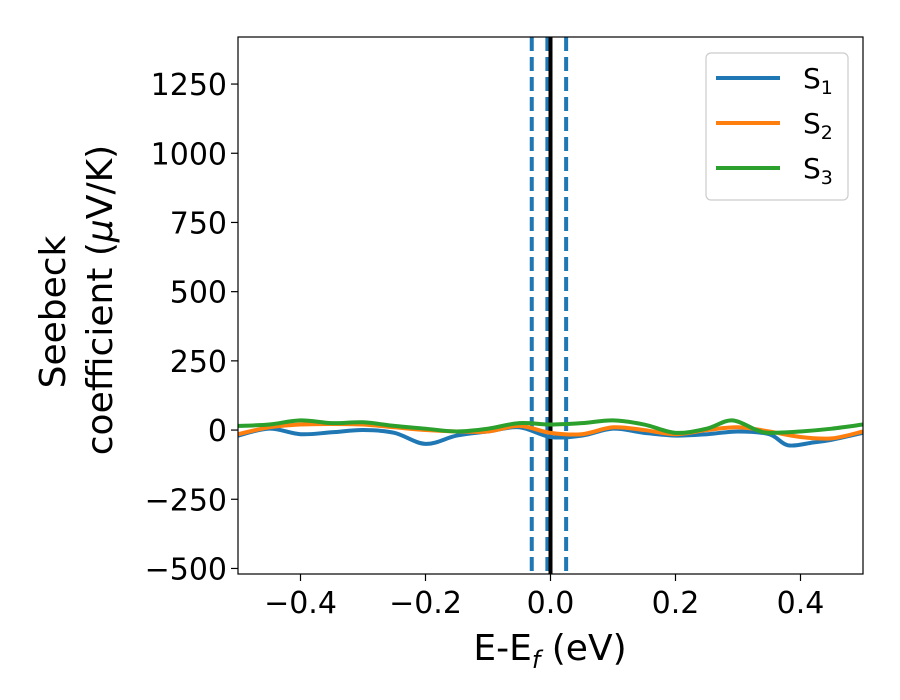  What do you see at coordinates (189, 85) in the screenshot?
I see `y-tick-label: 1250` at bounding box center [189, 85].